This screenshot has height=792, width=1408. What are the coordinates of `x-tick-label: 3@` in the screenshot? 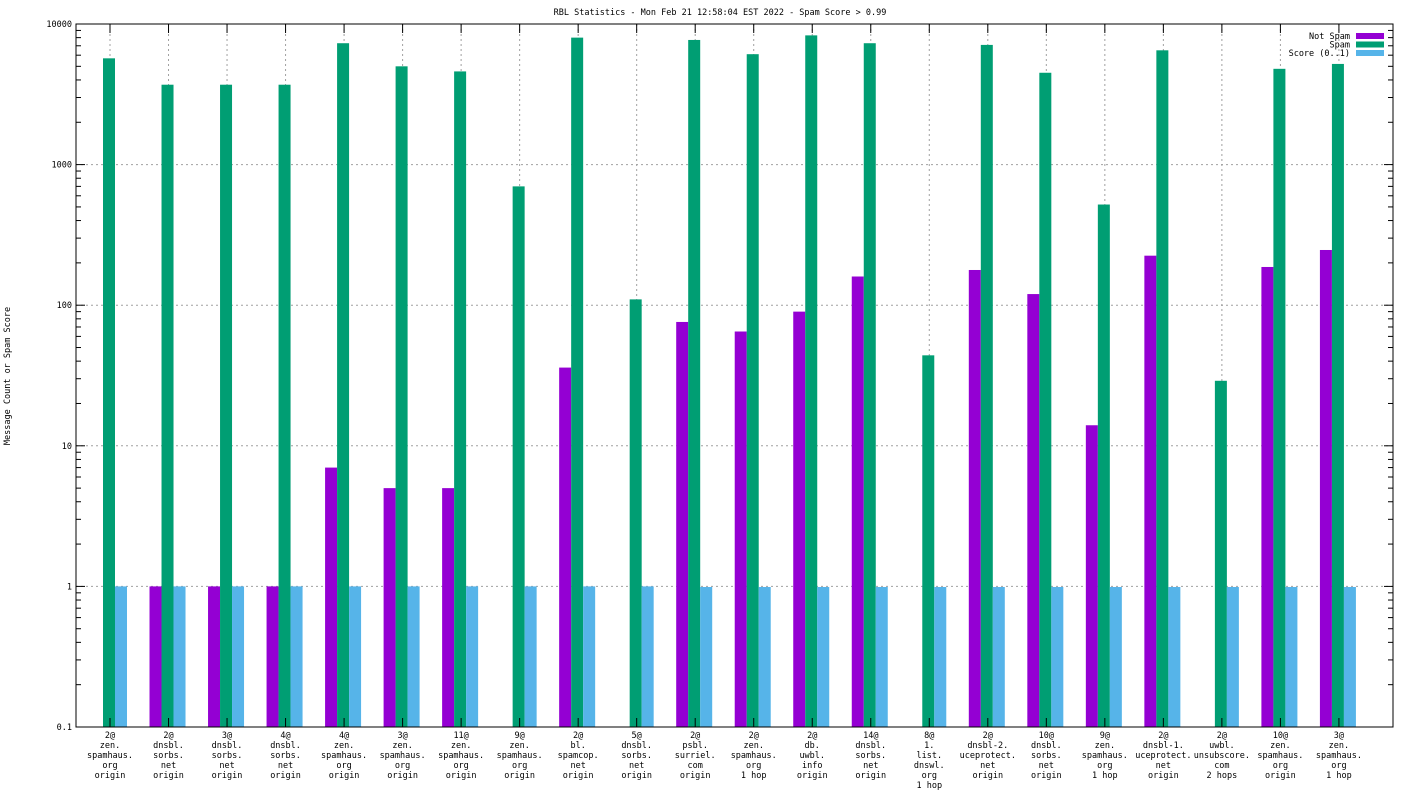 It's located at (227, 736).